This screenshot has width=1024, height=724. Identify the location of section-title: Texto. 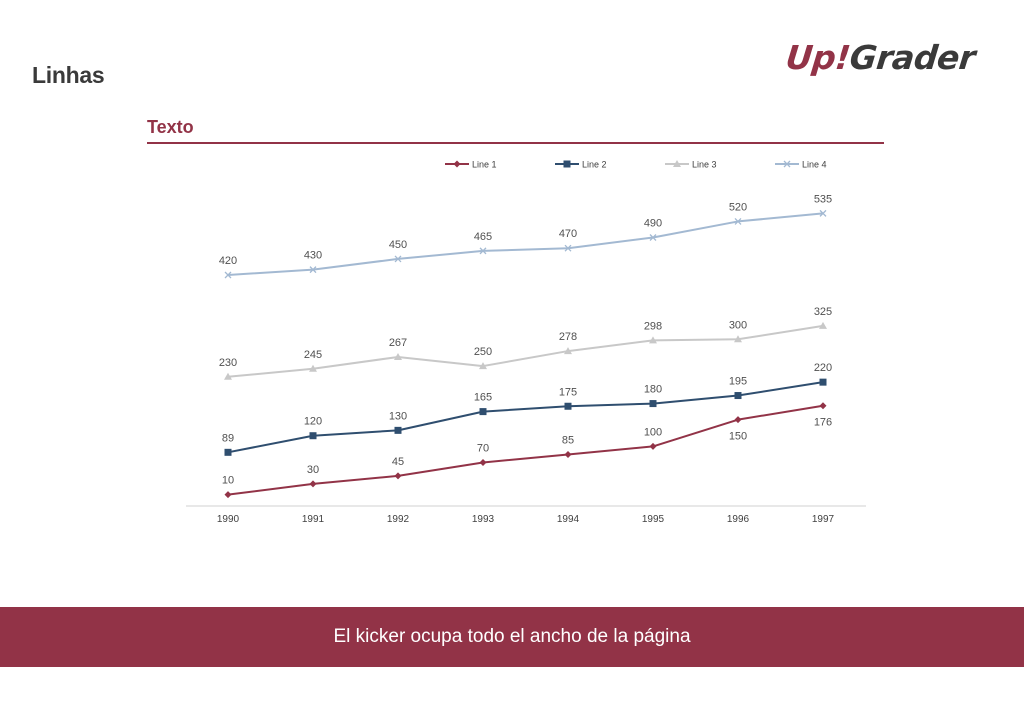
(170, 127).